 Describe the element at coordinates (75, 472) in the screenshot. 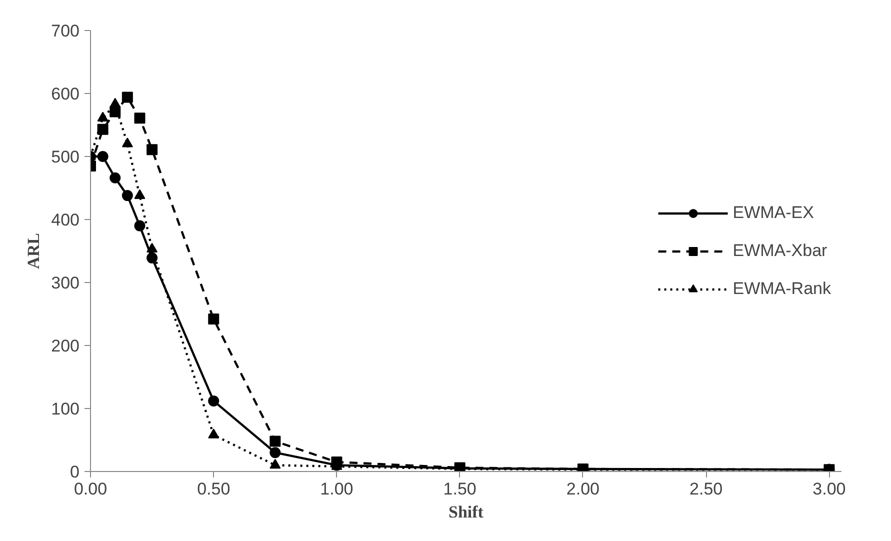

I see `y-tick-label: 0` at that location.